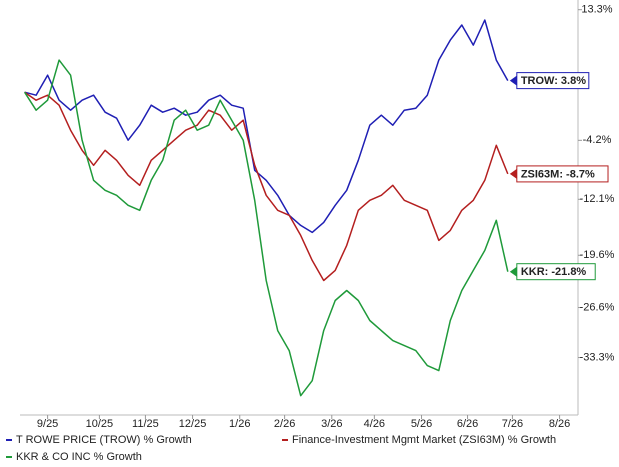 The width and height of the screenshot is (619, 467). Describe the element at coordinates (374, 424) in the screenshot. I see `x-tick-label: 4/26` at that location.